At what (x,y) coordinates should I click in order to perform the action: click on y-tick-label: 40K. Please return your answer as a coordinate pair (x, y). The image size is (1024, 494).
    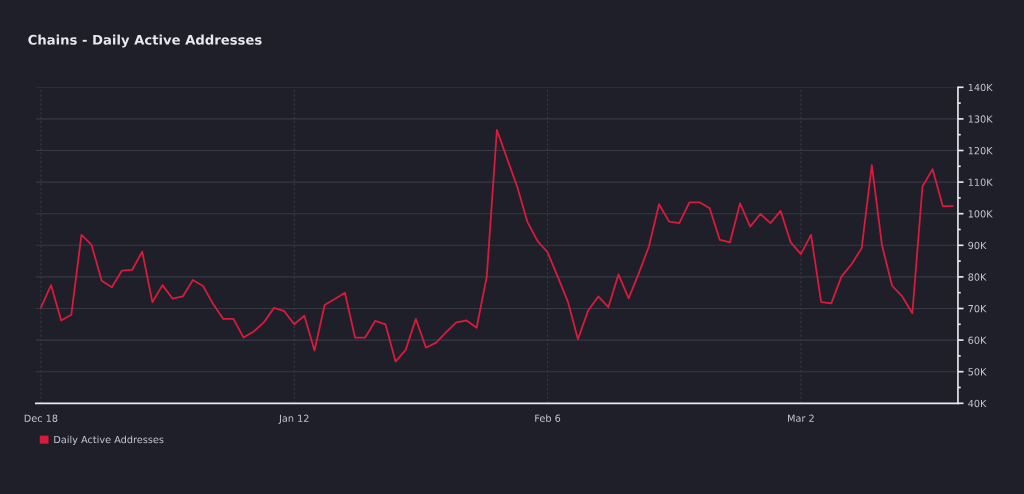
    Looking at the image, I should click on (977, 403).